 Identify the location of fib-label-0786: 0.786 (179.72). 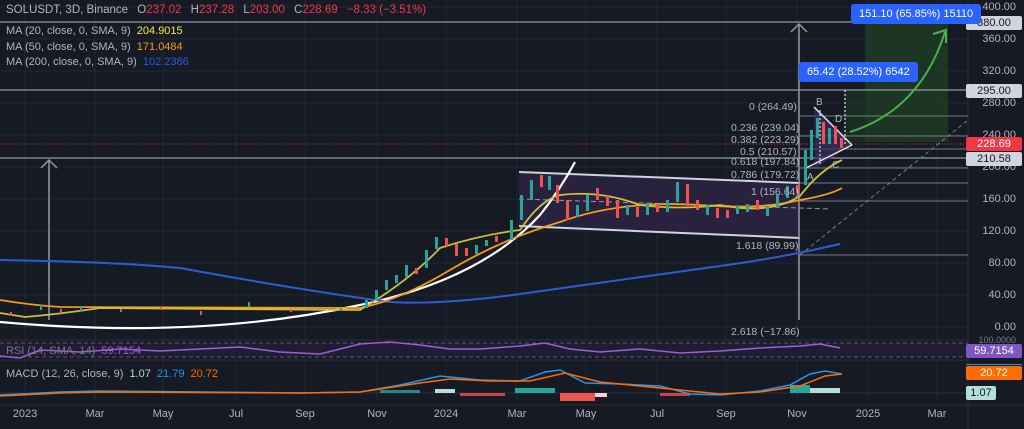
(765, 175).